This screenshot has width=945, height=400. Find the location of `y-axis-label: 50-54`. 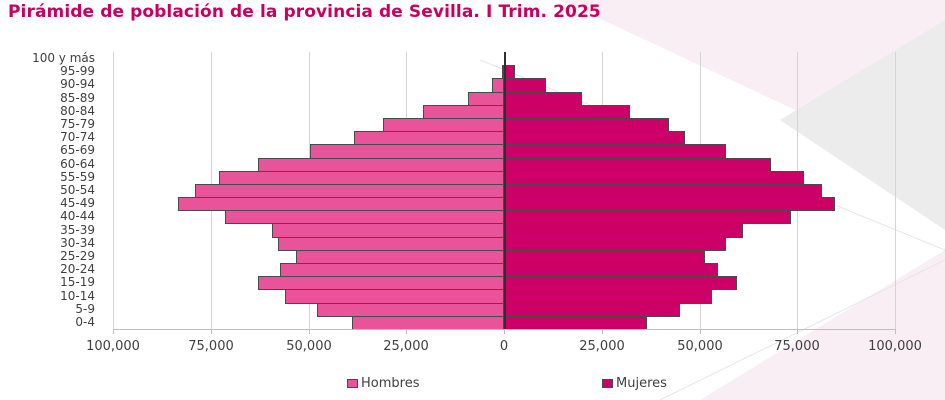

y-axis-label: 50-54 is located at coordinates (77, 190).